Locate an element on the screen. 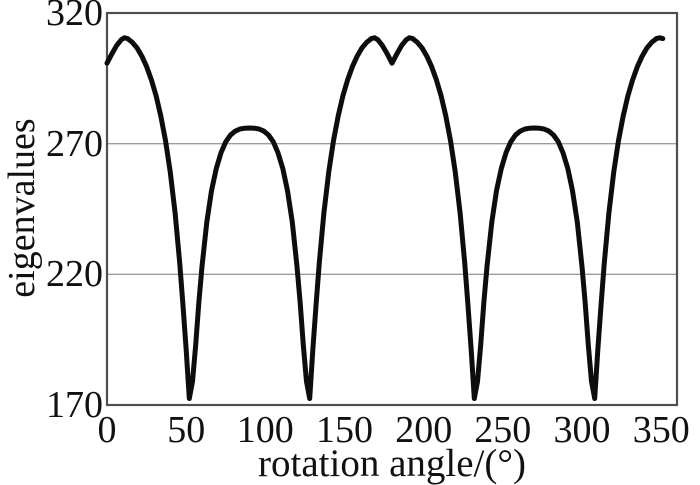 The image size is (700, 485). y-tick-label-320: 320 is located at coordinates (74, 17).